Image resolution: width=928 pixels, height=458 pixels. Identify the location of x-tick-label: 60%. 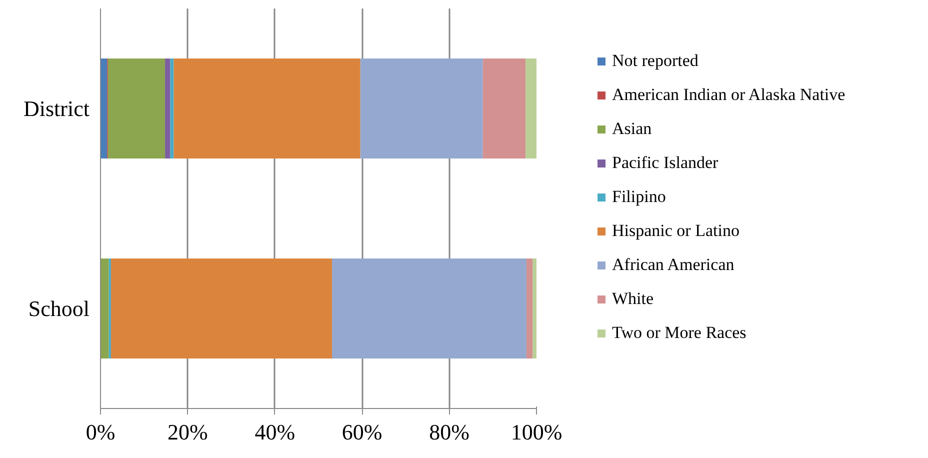
(362, 432).